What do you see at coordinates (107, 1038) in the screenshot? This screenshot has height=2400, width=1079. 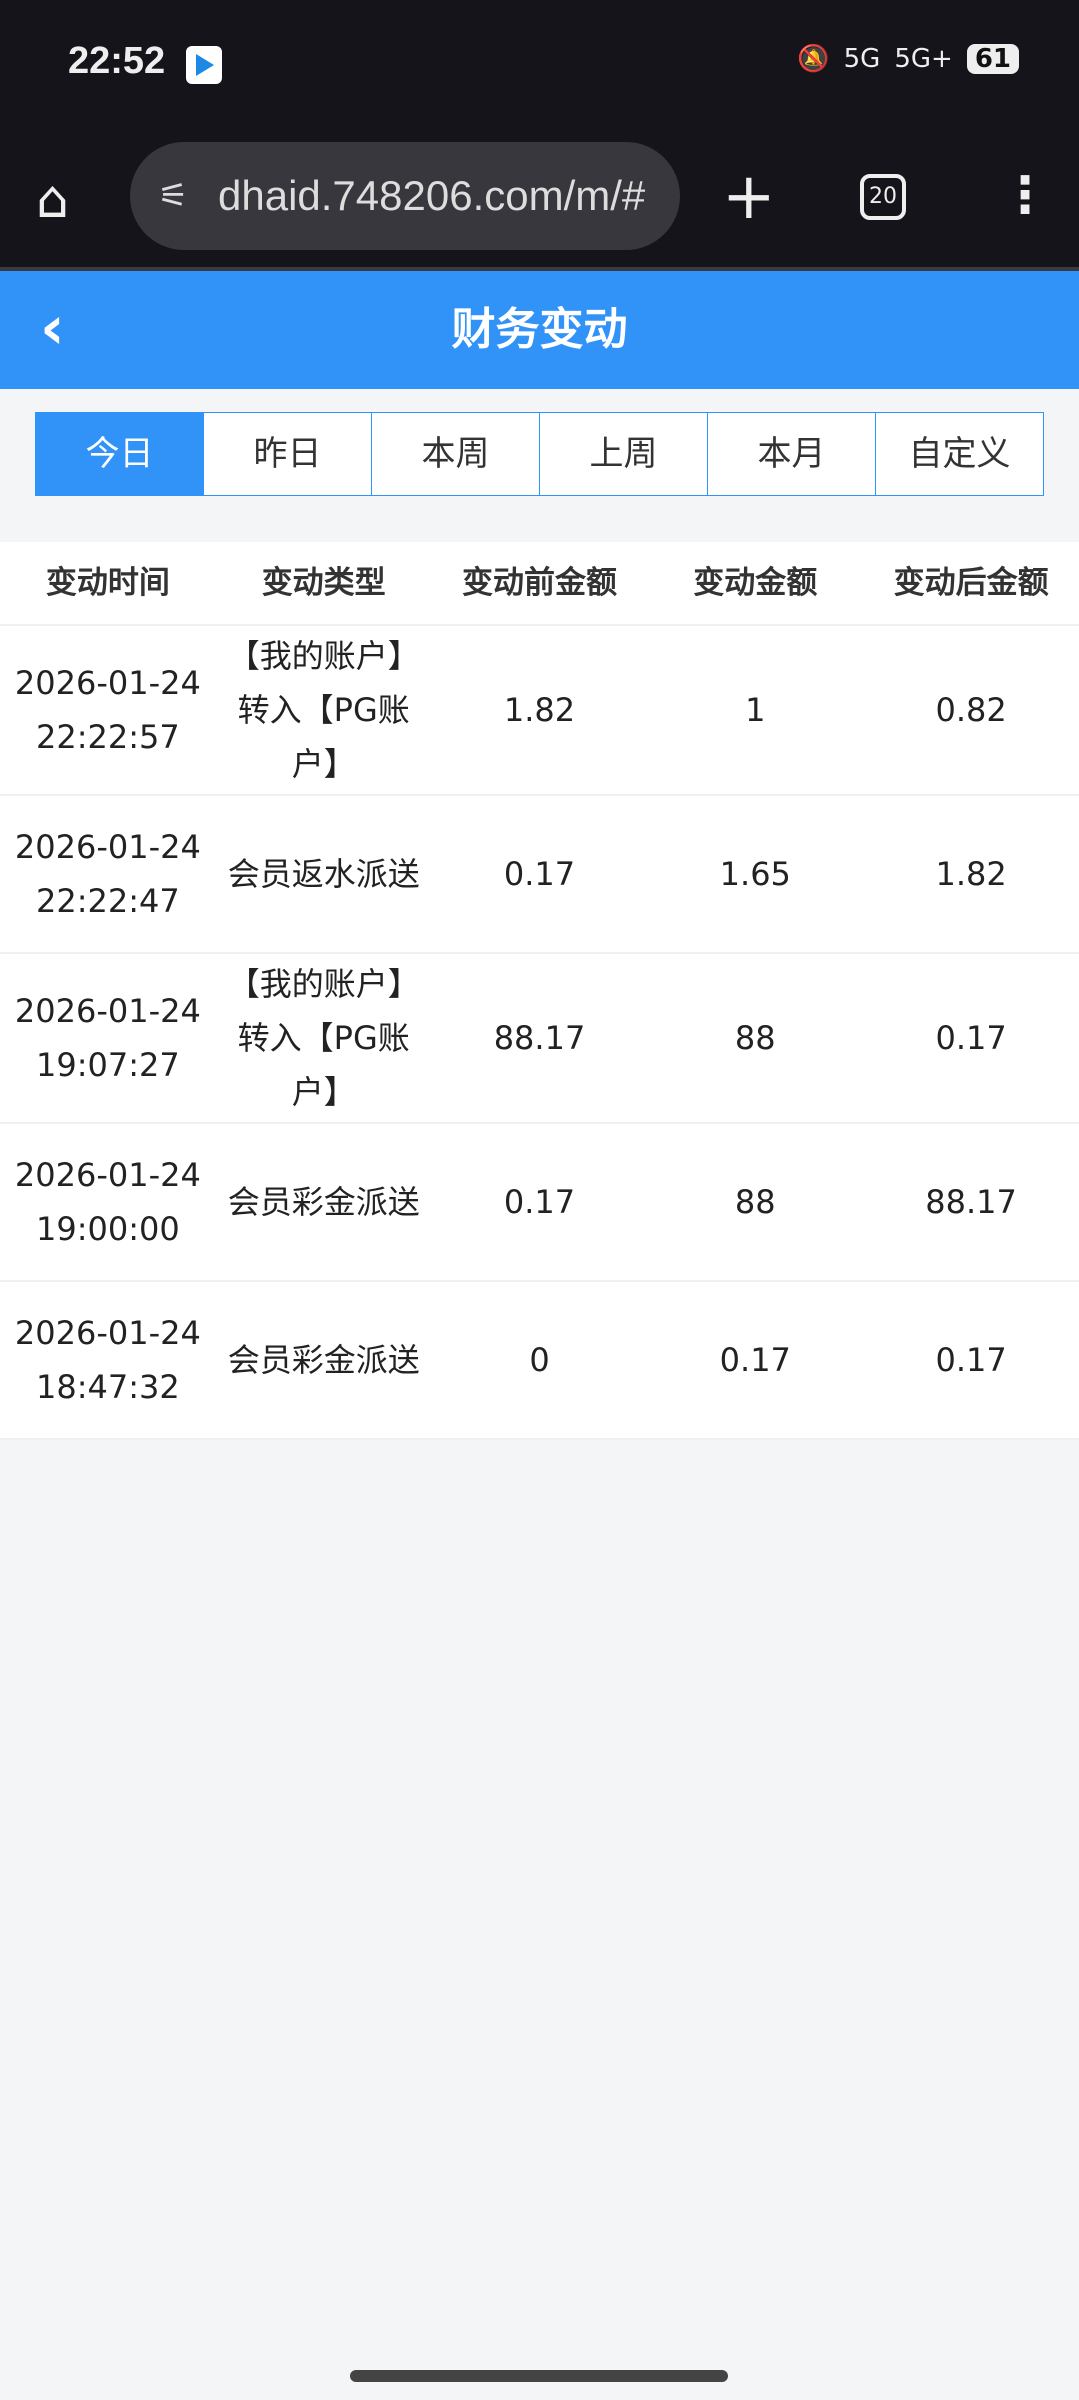 I see `cell-time: 2026-01-24 19:07:27` at bounding box center [107, 1038].